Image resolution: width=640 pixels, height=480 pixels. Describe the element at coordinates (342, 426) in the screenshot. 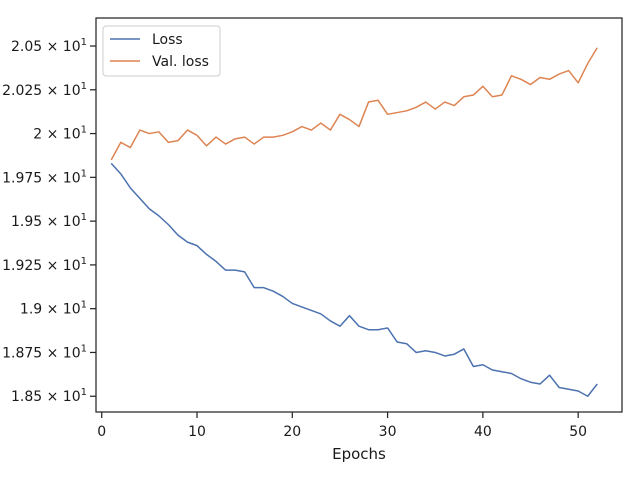

I see `x-axis: 0 10 20 30 40 50` at that location.